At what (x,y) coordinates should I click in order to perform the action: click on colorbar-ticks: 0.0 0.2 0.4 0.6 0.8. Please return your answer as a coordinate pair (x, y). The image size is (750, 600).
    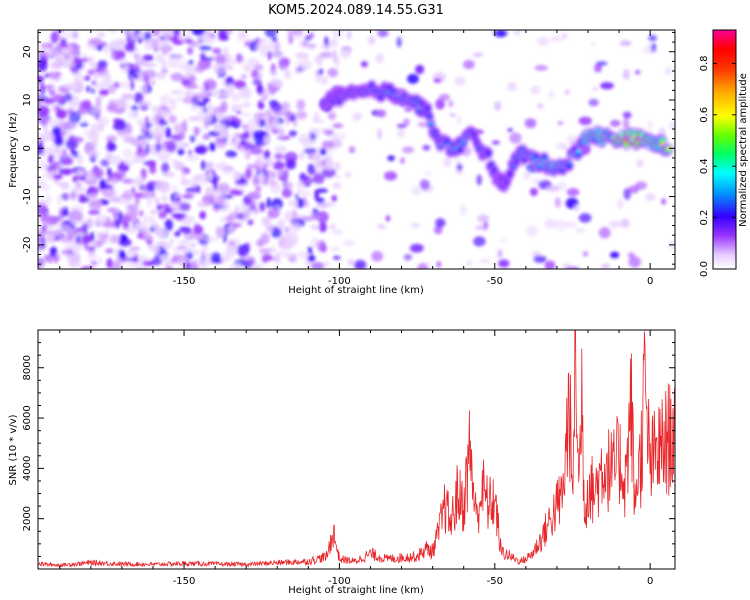
    Looking at the image, I should click on (717, 166).